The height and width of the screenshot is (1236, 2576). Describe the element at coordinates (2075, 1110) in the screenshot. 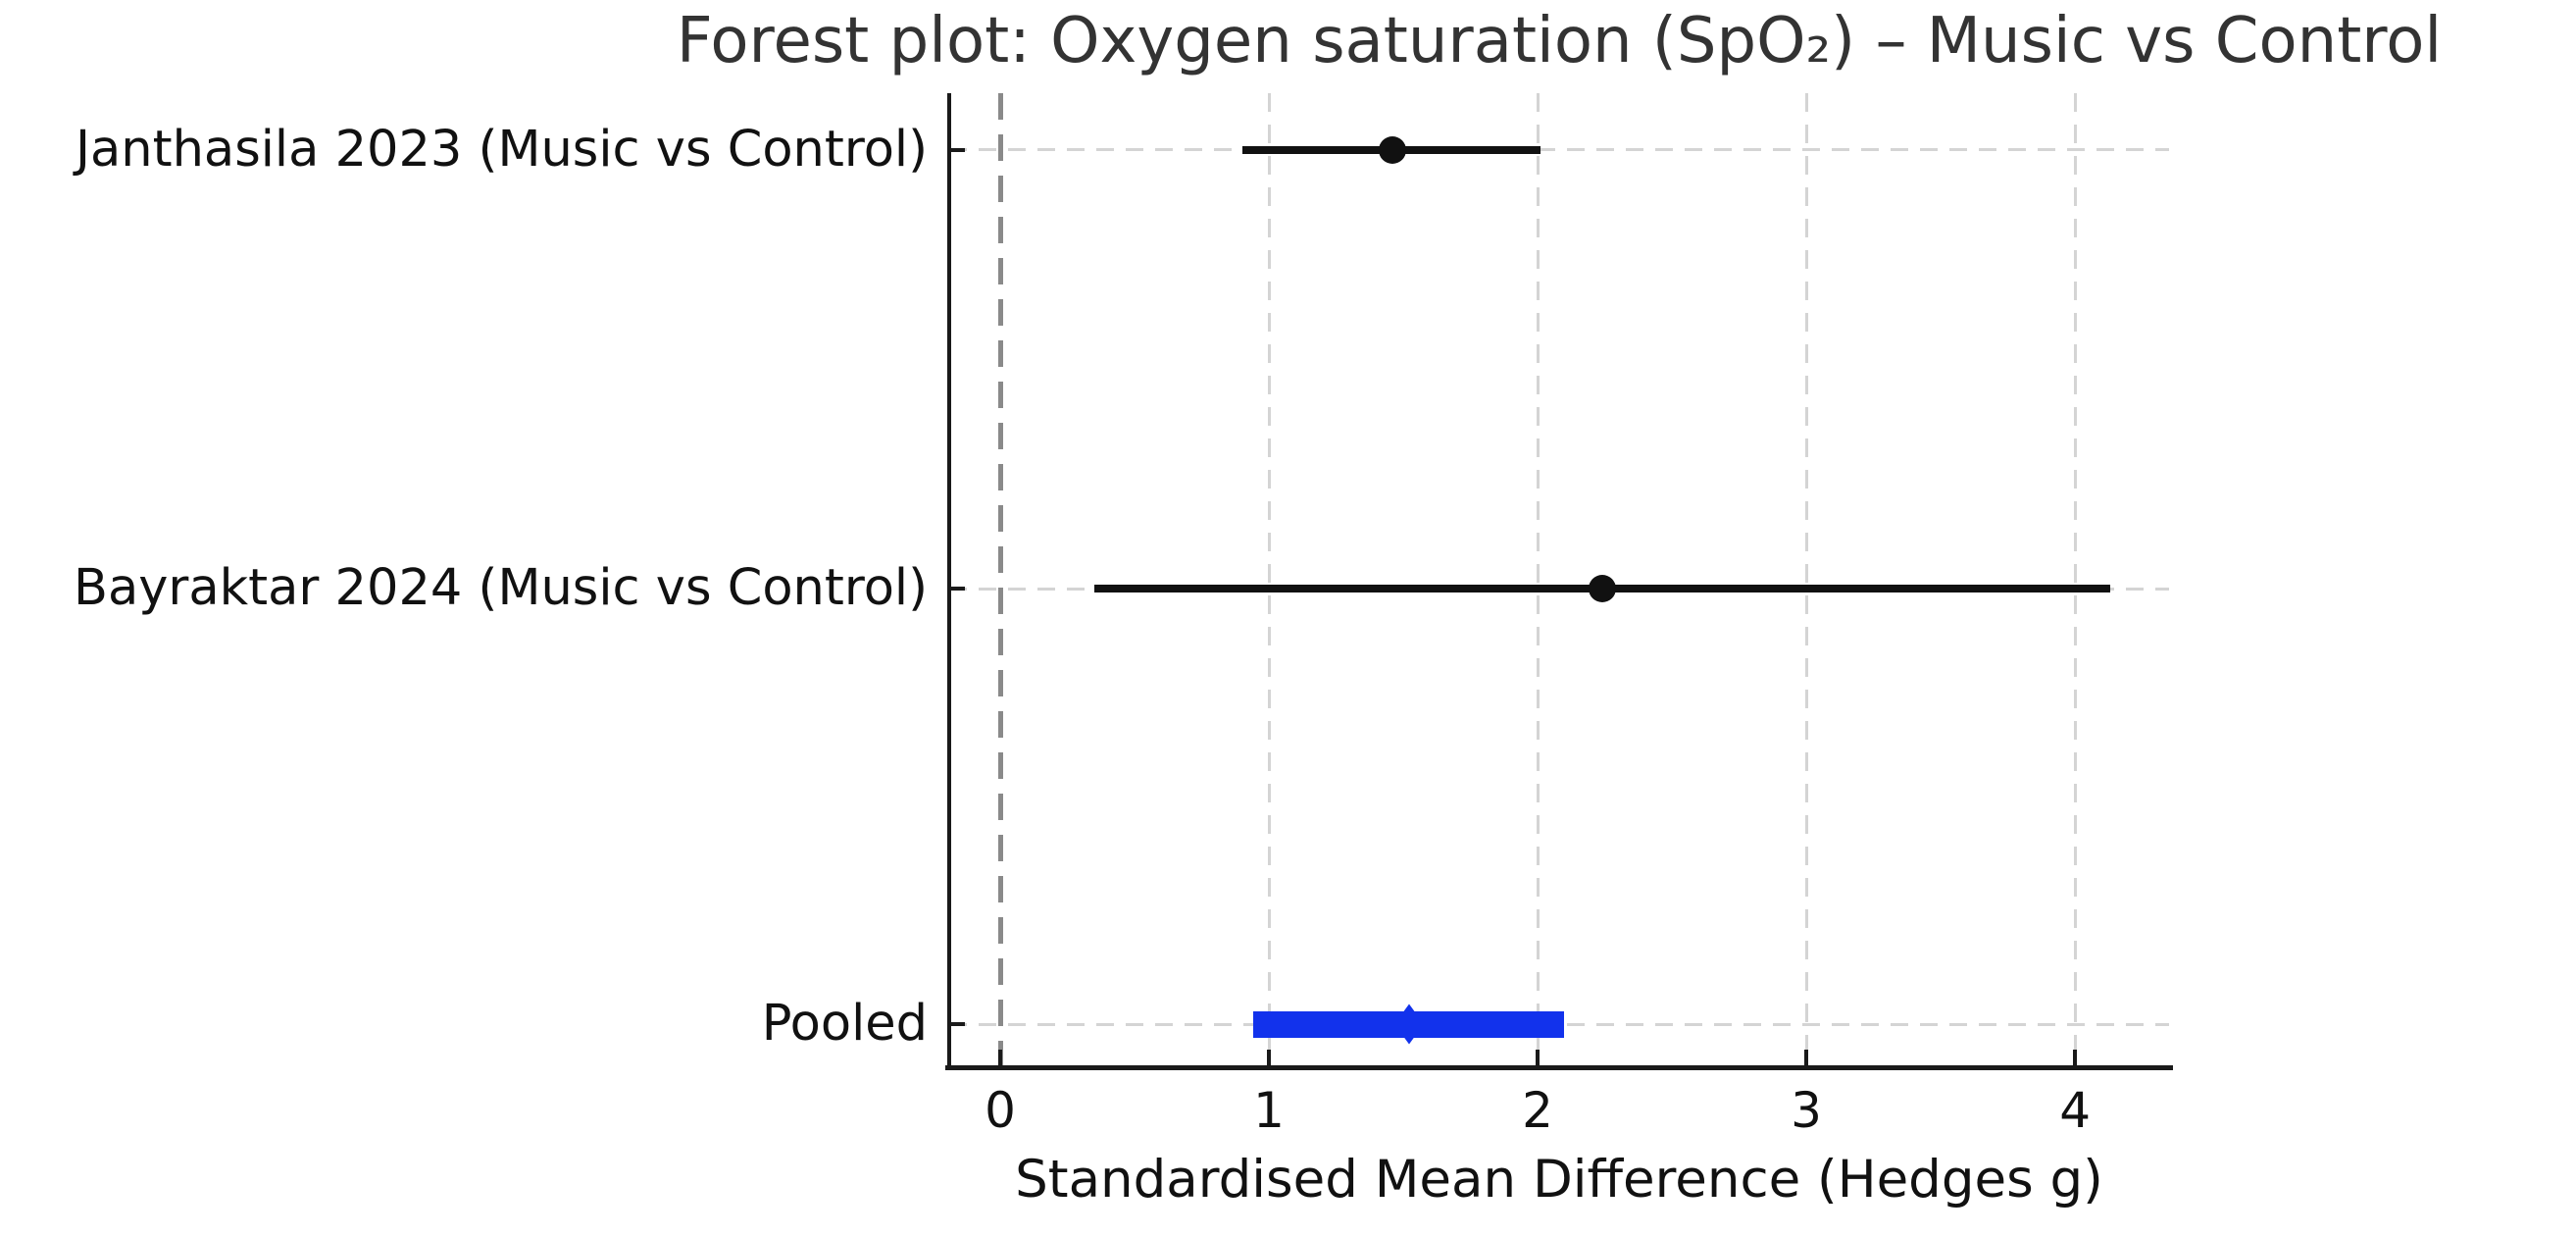

I see `x-tick-label: 4` at that location.